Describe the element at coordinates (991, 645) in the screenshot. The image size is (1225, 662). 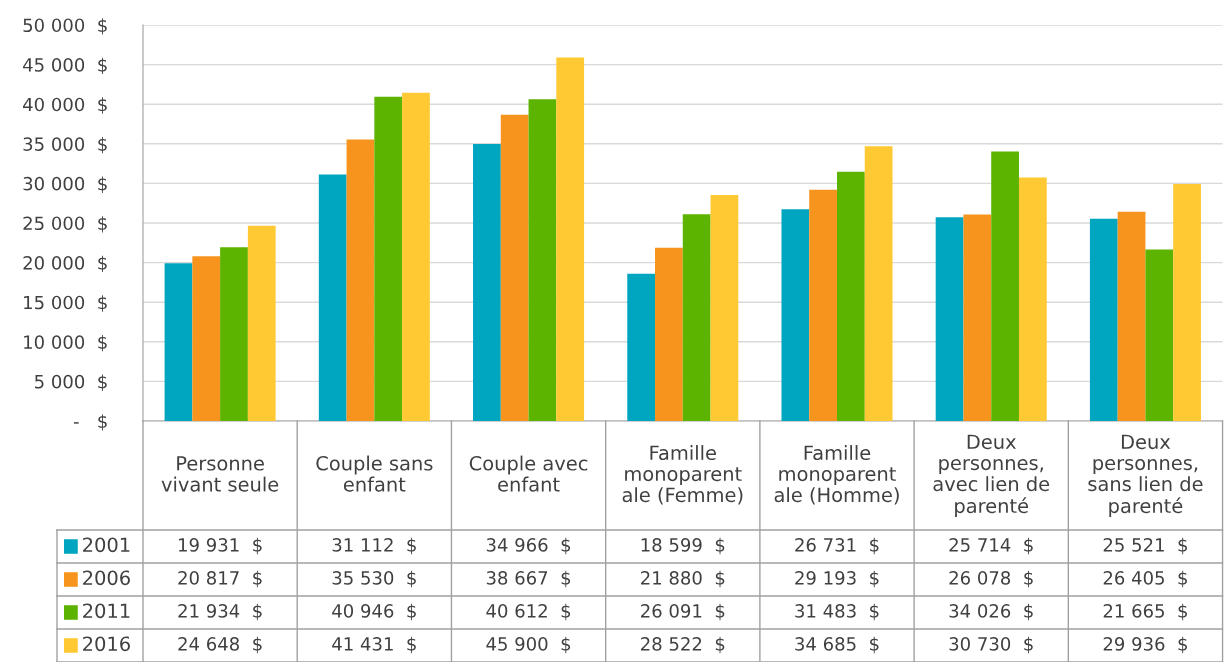
I see `data-label: 30 730 $` at that location.